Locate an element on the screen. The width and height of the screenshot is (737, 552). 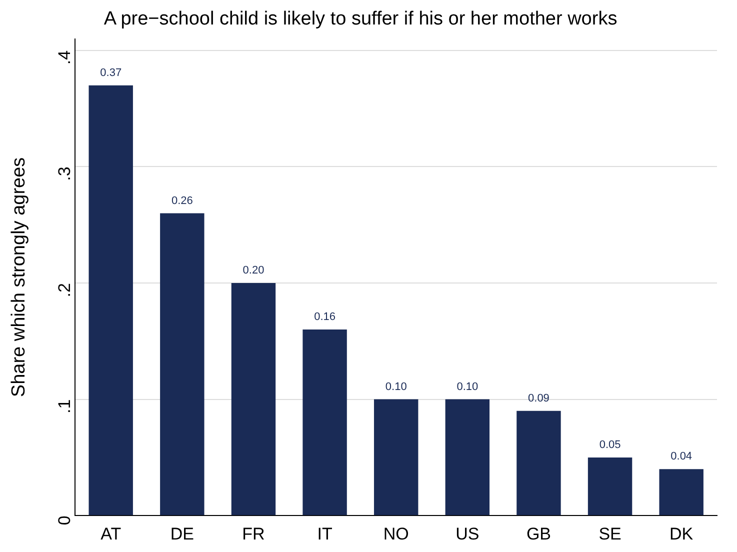
data-label: 0.26 is located at coordinates (182, 200).